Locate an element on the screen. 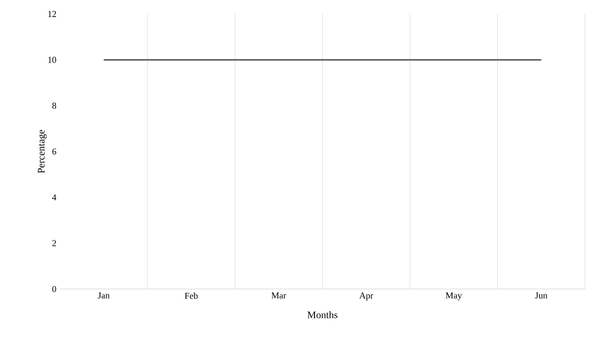 This screenshot has height=350, width=600. y-tick-label: 0 is located at coordinates (54, 289).